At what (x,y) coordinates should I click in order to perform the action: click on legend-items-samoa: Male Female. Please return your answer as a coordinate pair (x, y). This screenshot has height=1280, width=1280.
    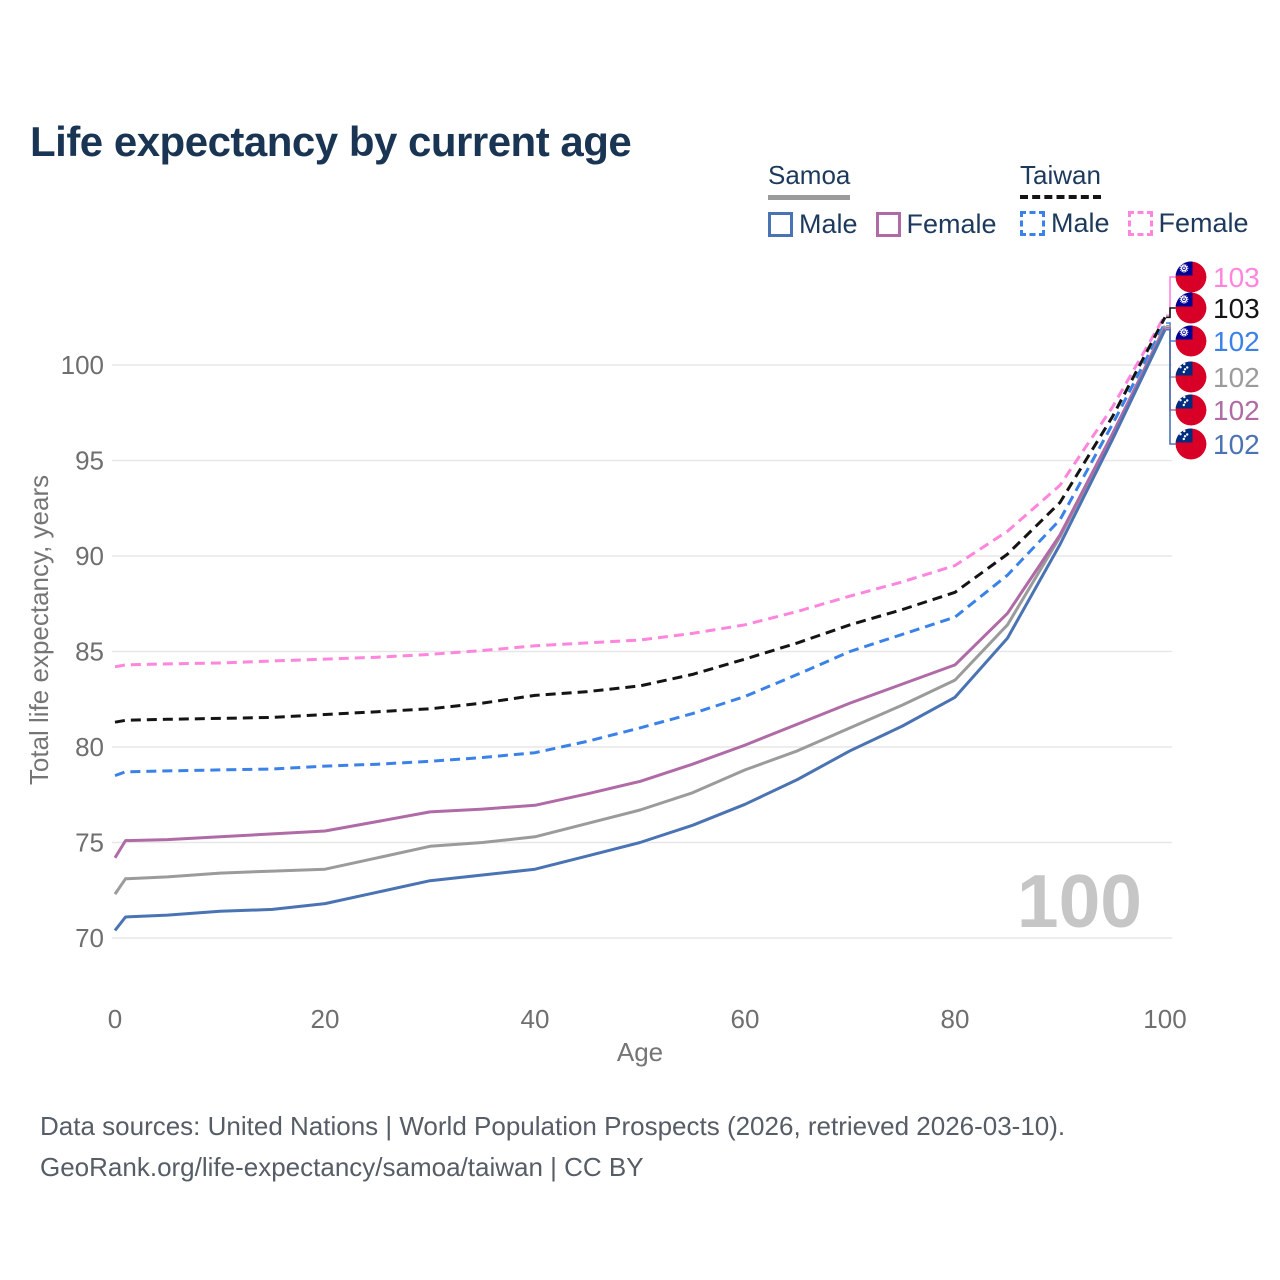
    Looking at the image, I should click on (882, 224).